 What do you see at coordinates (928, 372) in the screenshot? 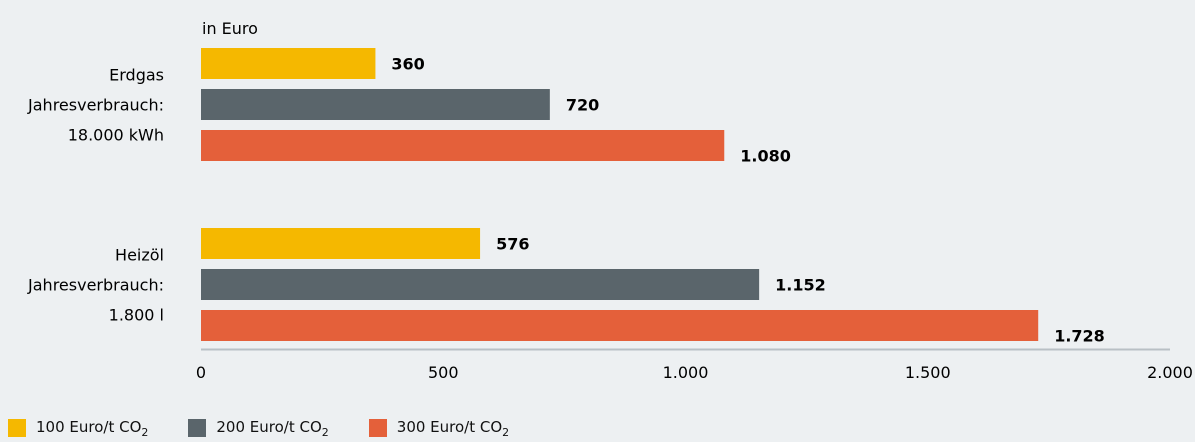
I see `x-tick-label: 1.500` at bounding box center [928, 372].